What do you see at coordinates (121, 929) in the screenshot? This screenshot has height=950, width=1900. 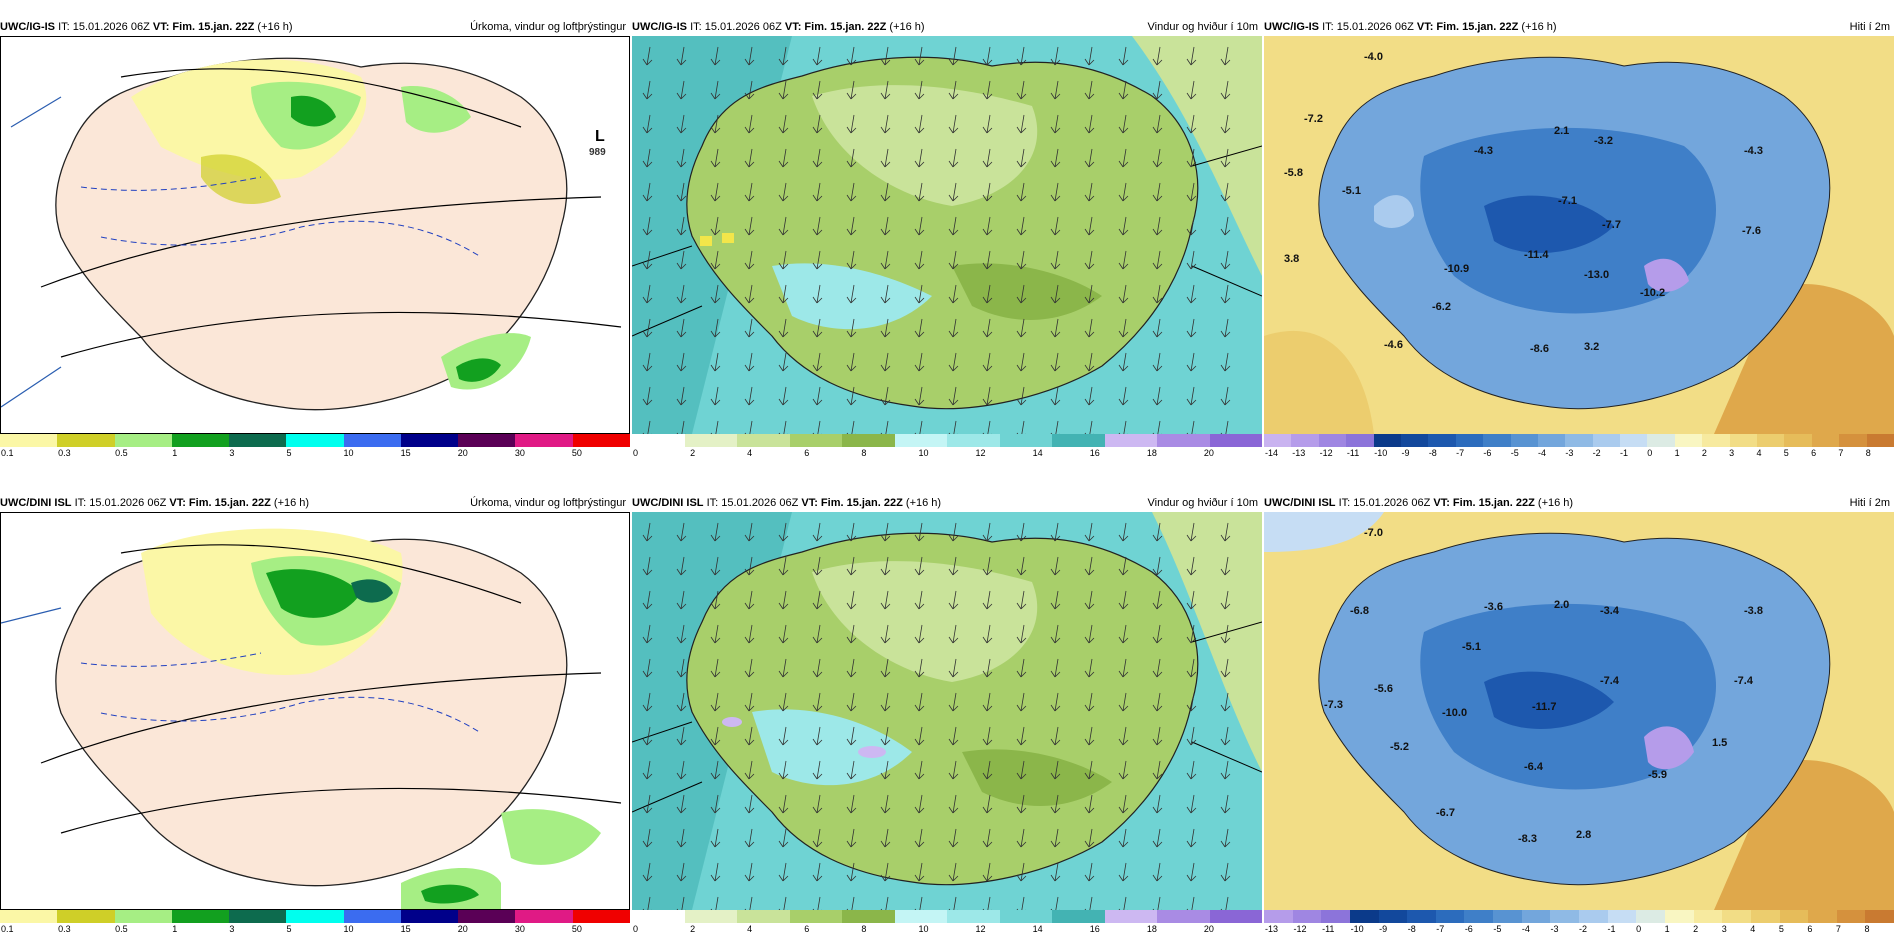 I see `colorbar-tick: 0.5` at bounding box center [121, 929].